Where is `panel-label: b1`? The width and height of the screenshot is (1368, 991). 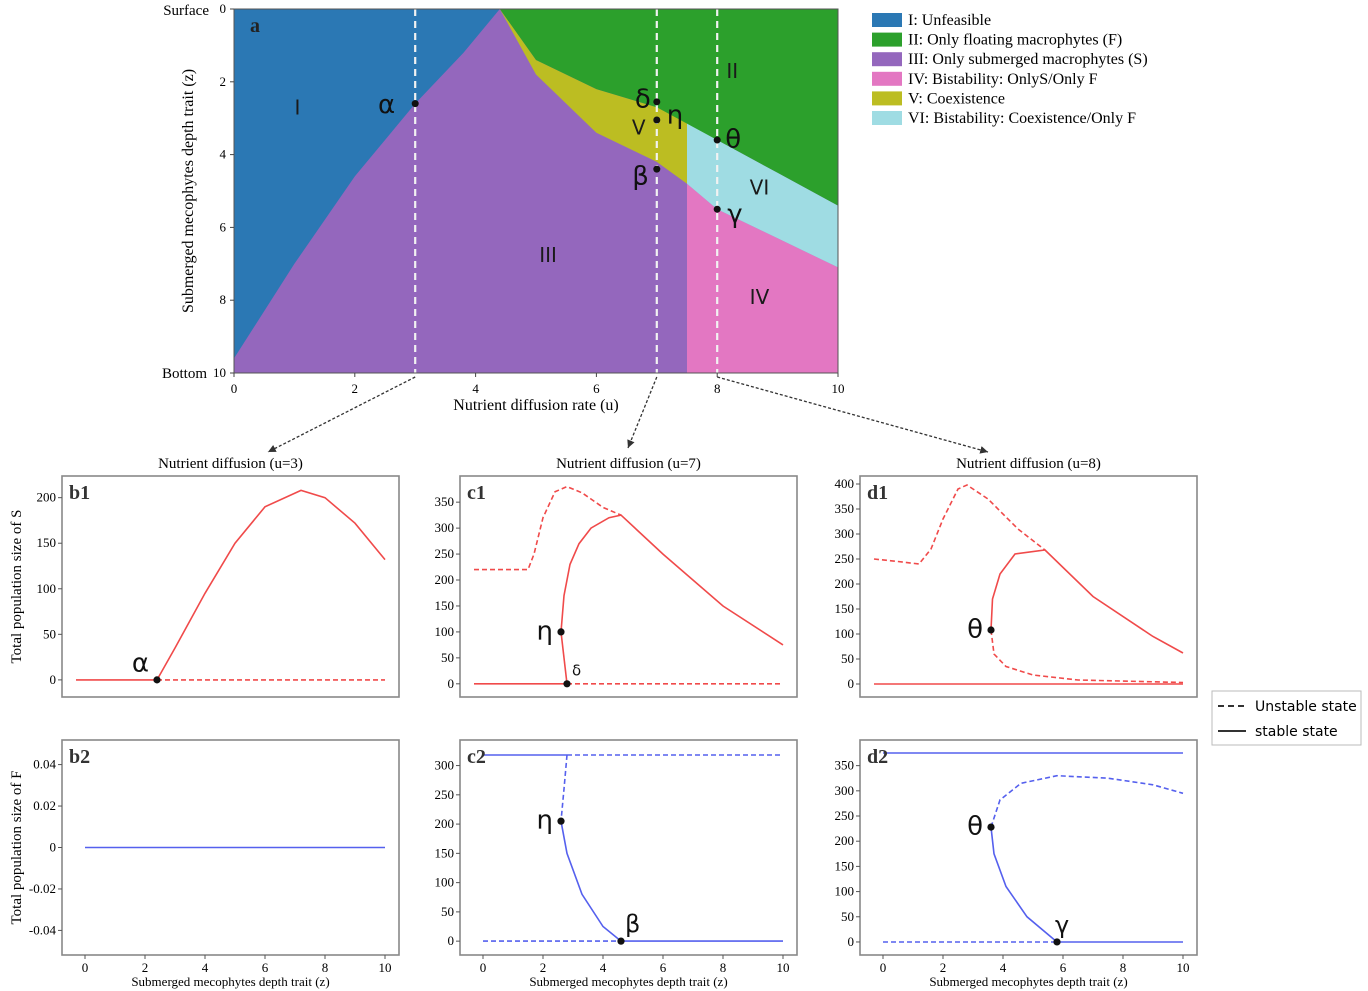
panel-label: b1 is located at coordinates (79, 493).